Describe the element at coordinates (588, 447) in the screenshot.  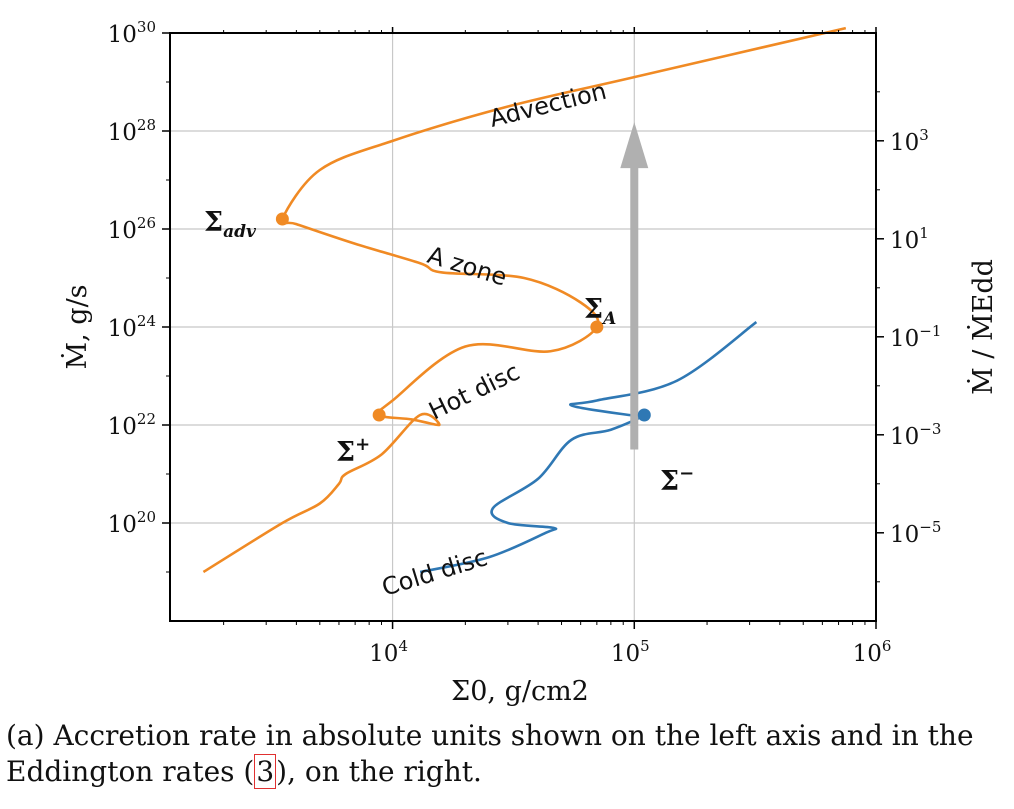
I see `series-line-cold-branch` at that location.